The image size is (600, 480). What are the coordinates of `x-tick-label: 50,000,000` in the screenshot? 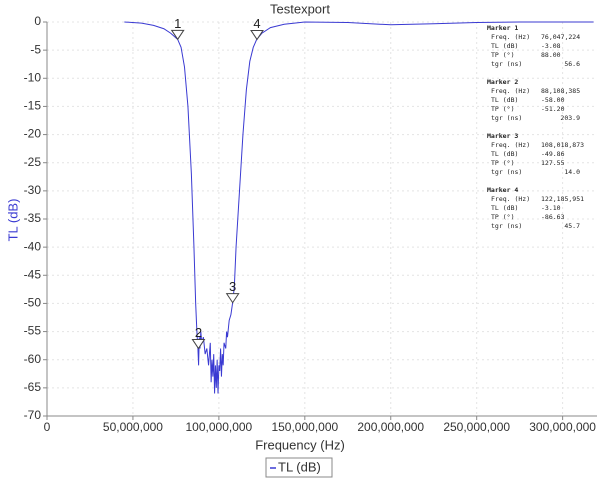 It's located at (133, 427).